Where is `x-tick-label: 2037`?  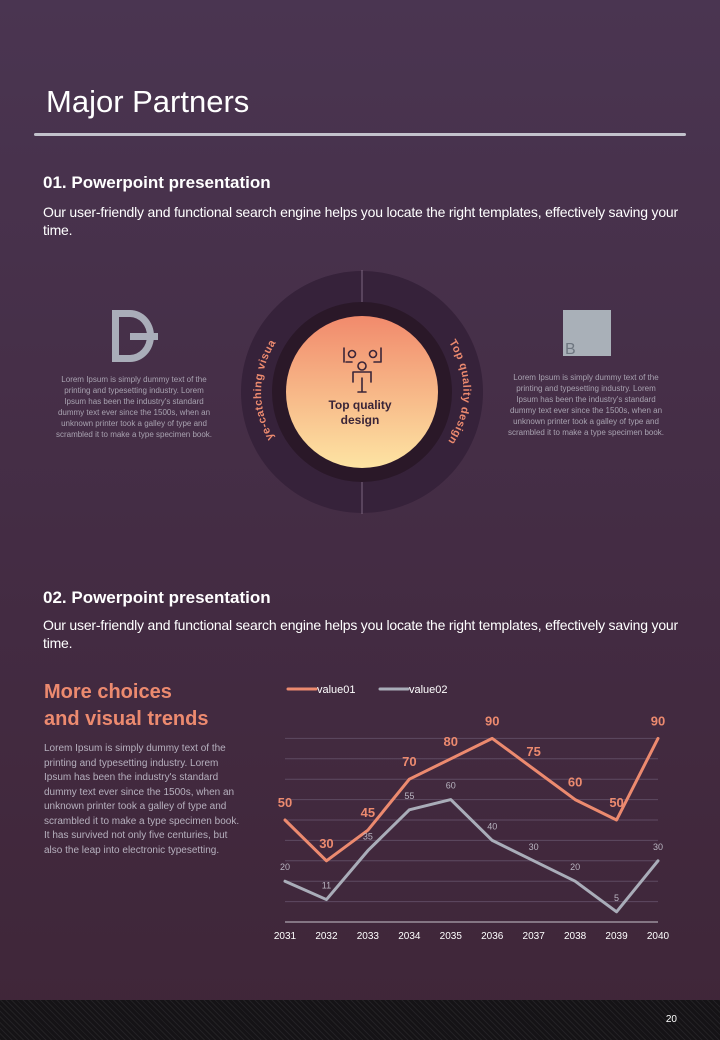
x-tick-label: 2037 is located at coordinates (534, 936).